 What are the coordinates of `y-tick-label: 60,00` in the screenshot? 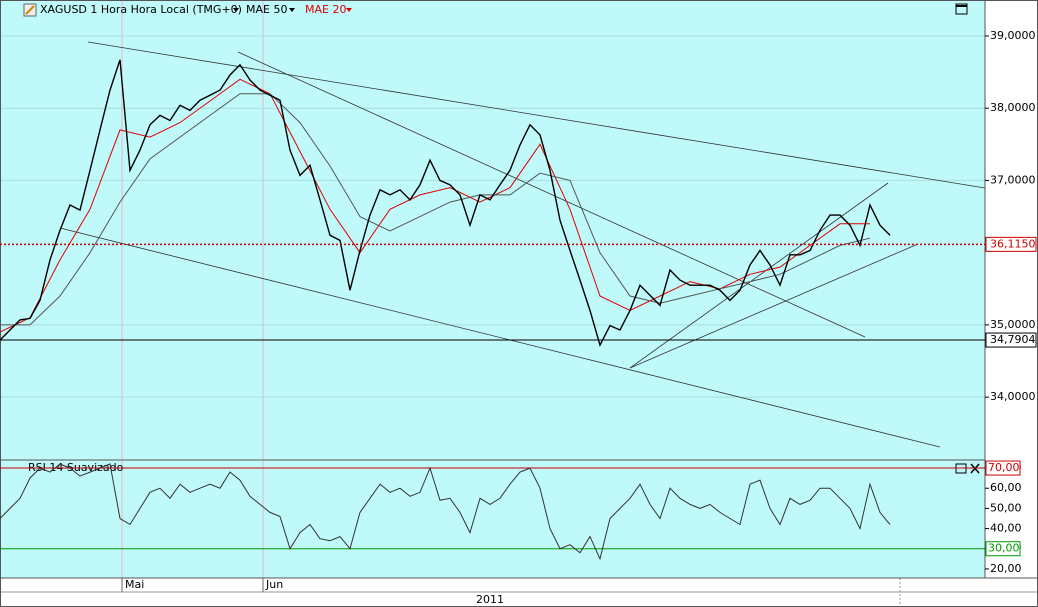 It's located at (1006, 487).